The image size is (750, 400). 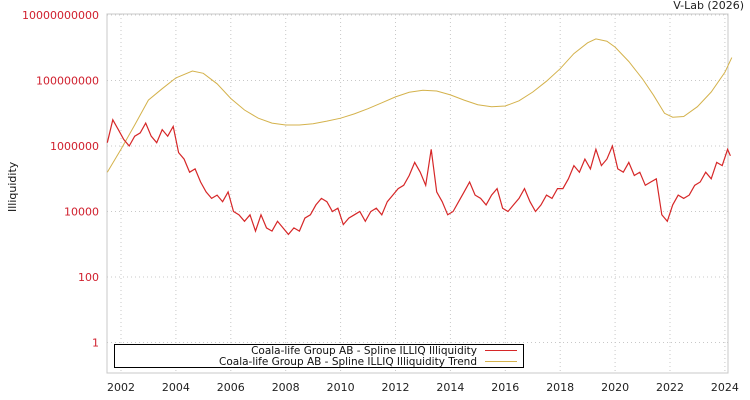 What do you see at coordinates (501, 361) in the screenshot?
I see `legend-swatch-gold` at bounding box center [501, 361].